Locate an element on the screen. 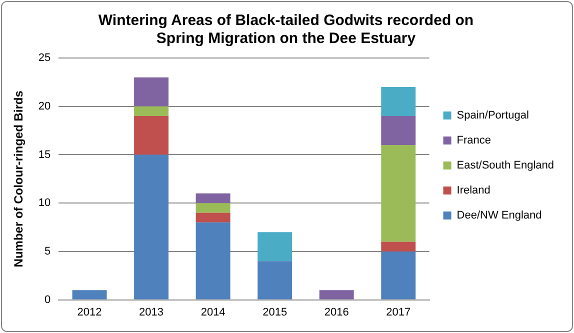  x-tick-label: 2014 is located at coordinates (213, 312).